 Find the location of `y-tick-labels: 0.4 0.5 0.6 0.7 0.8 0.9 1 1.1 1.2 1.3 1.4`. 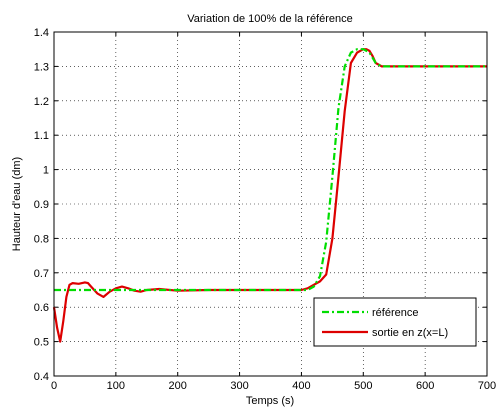

y-tick-labels: 0.4 0.5 0.6 0.7 0.8 0.9 1 1.1 1.2 1.3 1.4 is located at coordinates (41, 205).